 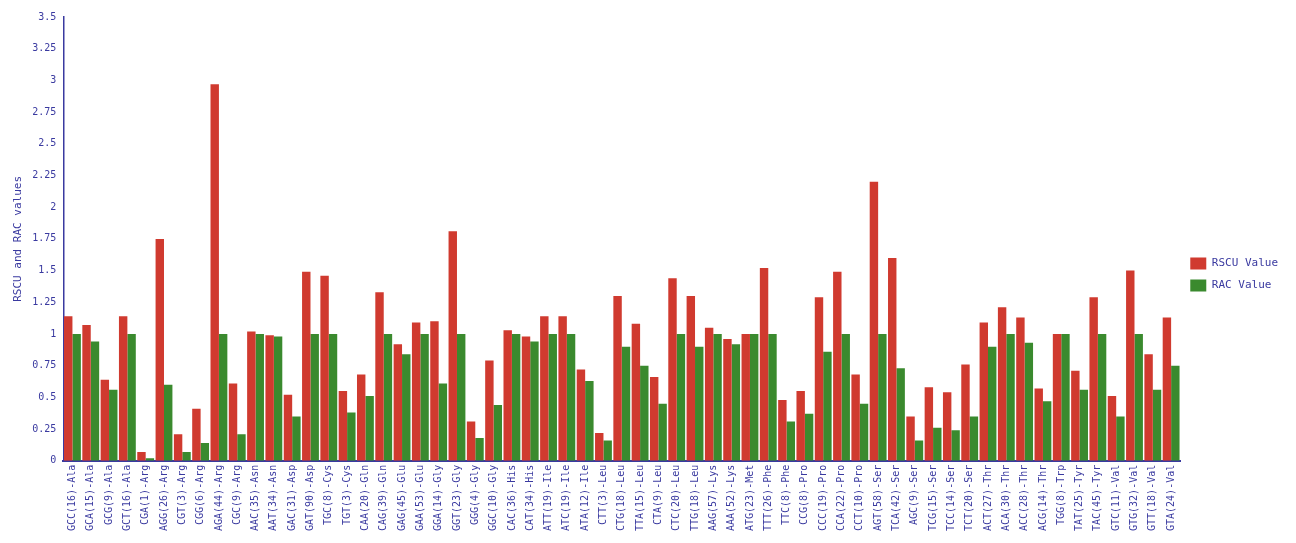 I want to click on x-tick-label: AGA(44)-Arg, so click(x=218, y=498).